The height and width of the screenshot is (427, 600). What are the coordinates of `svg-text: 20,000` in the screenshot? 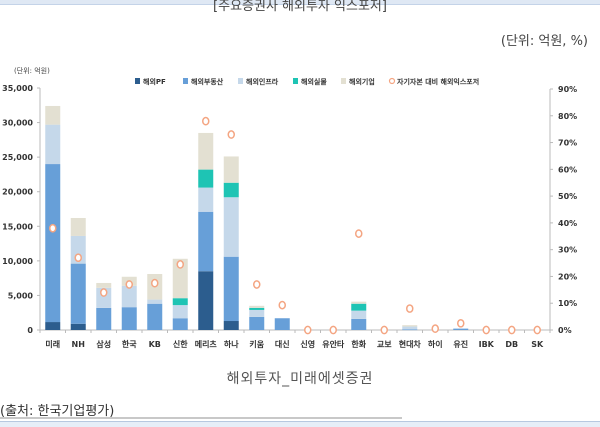 It's located at (17, 192).